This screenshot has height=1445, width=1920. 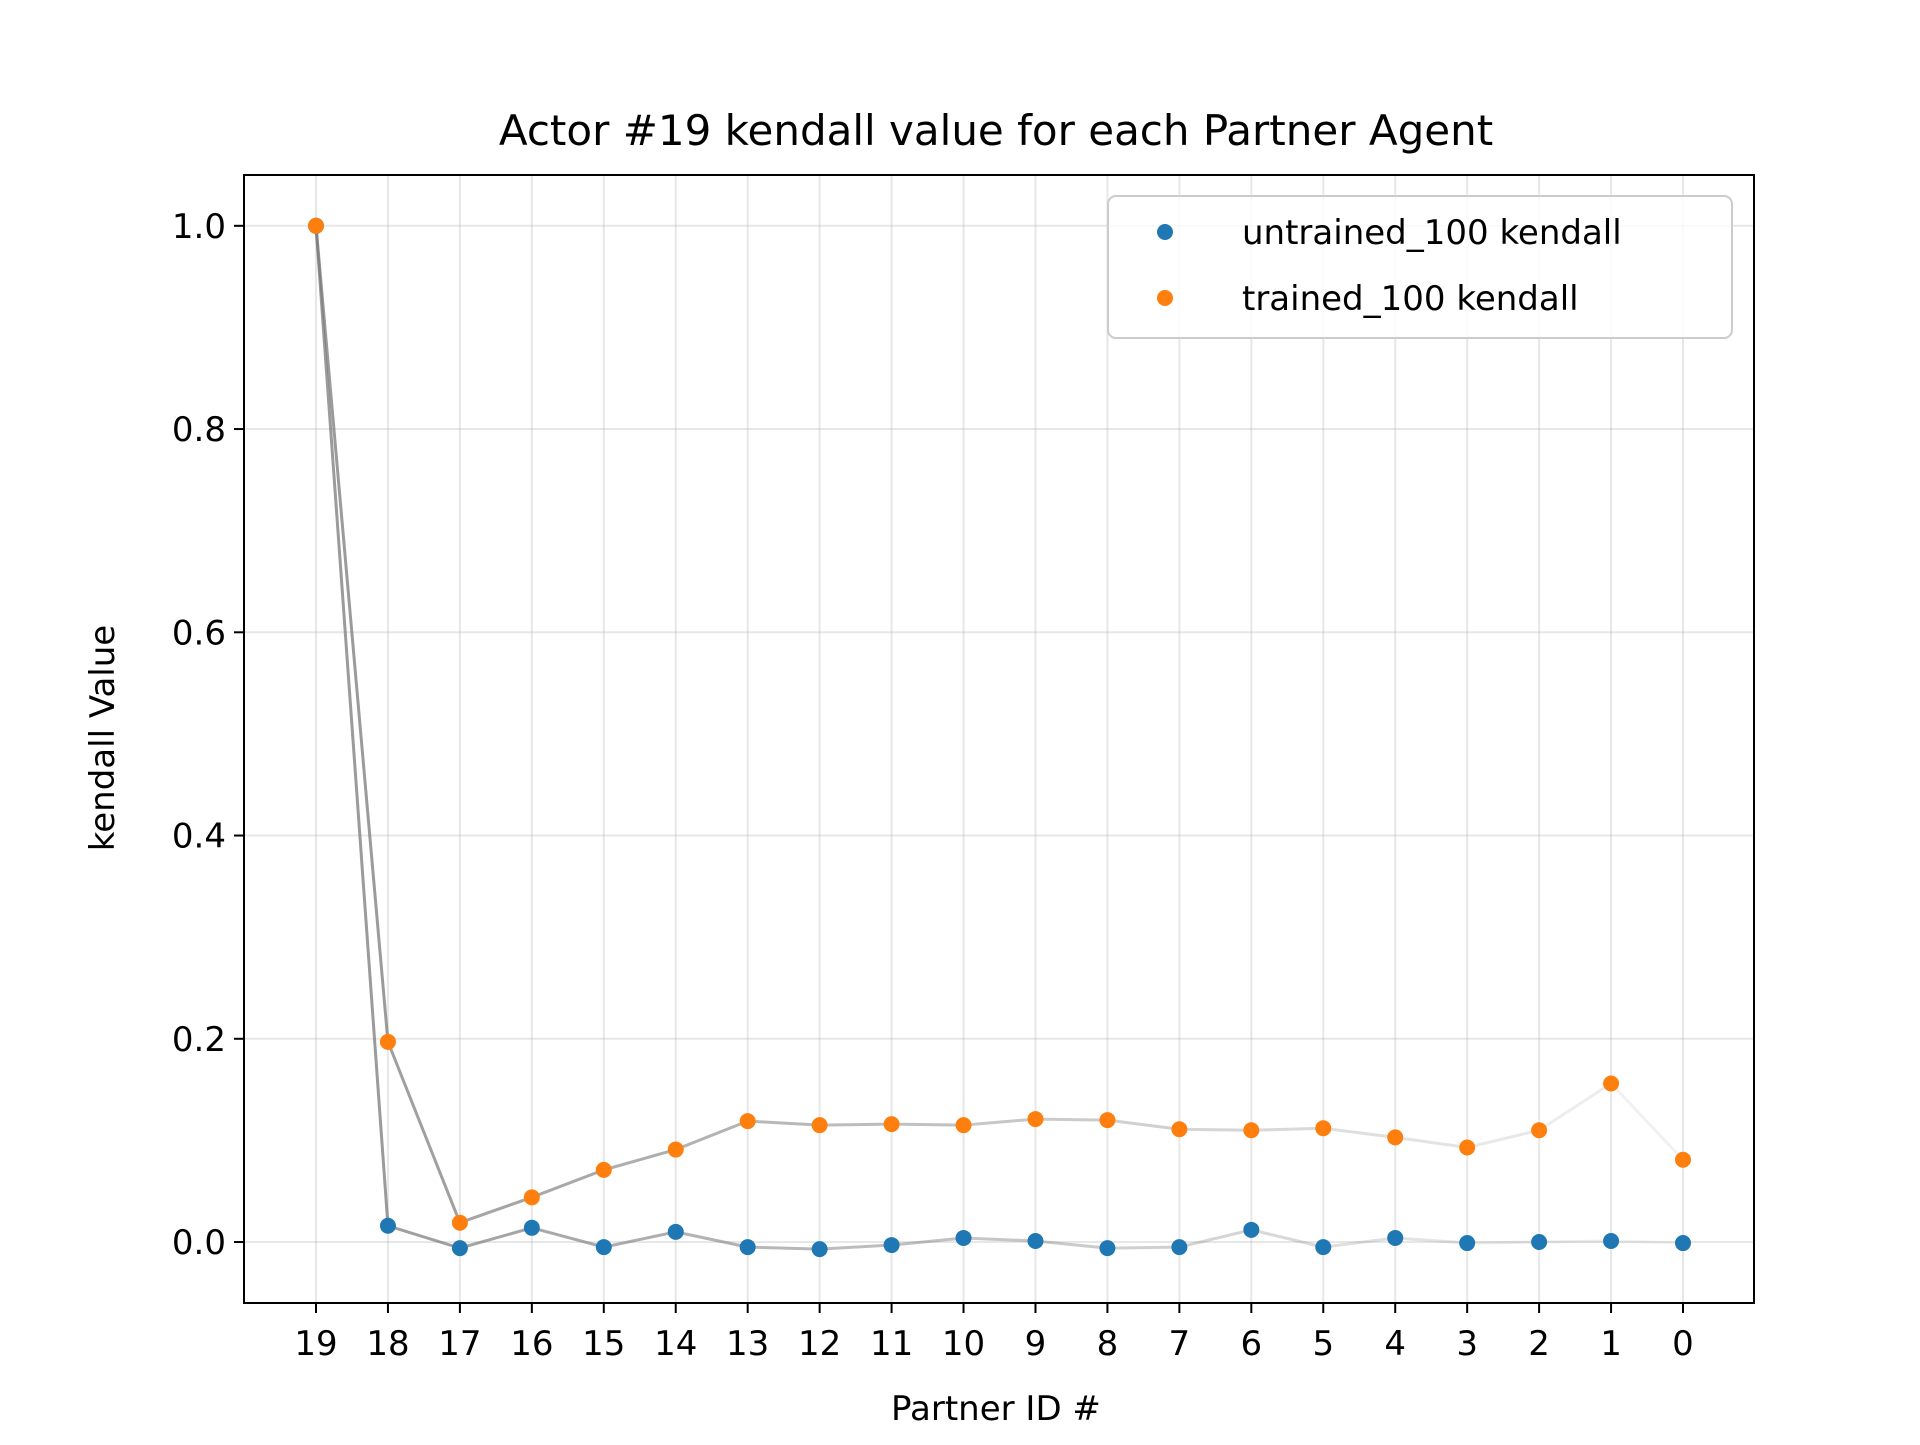 What do you see at coordinates (315, 1344) in the screenshot?
I see `x-tick-label: 19` at bounding box center [315, 1344].